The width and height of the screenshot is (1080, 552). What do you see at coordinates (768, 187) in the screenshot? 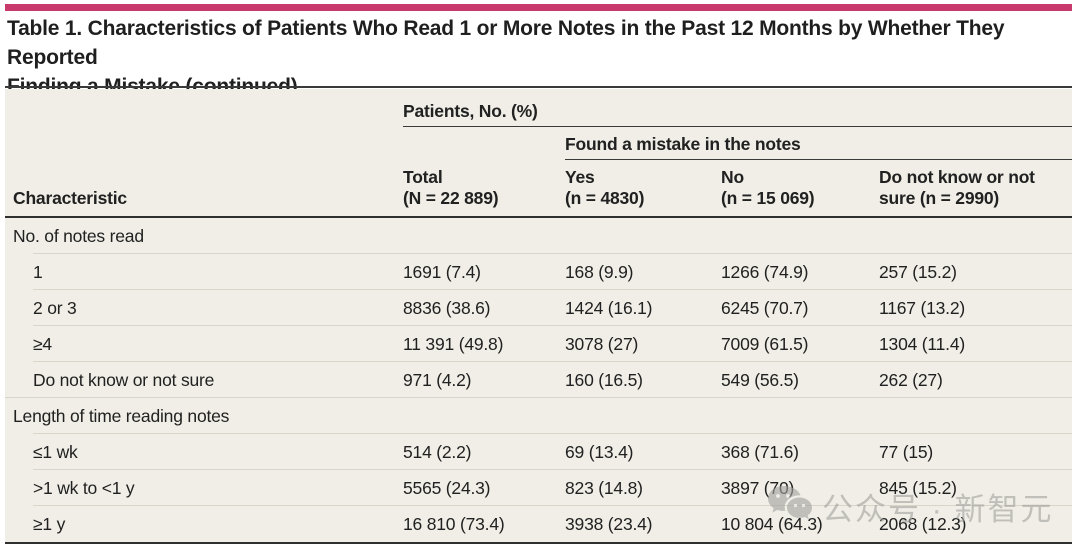
I see `column-header-no: No (n = 15 069)` at bounding box center [768, 187].